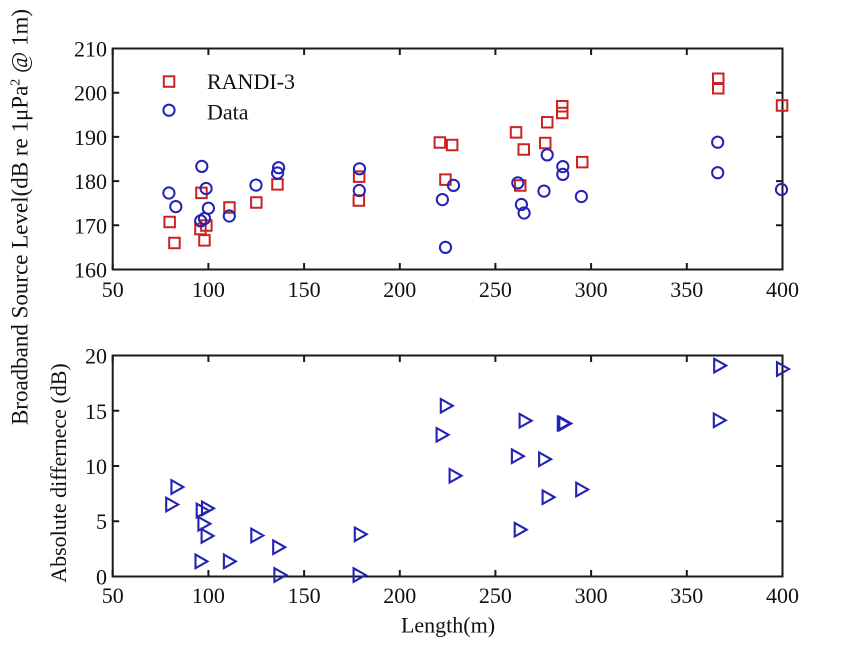 Image resolution: width=866 pixels, height=649 pixels. What do you see at coordinates (90, 181) in the screenshot?
I see `svg-text: 180` at bounding box center [90, 181].